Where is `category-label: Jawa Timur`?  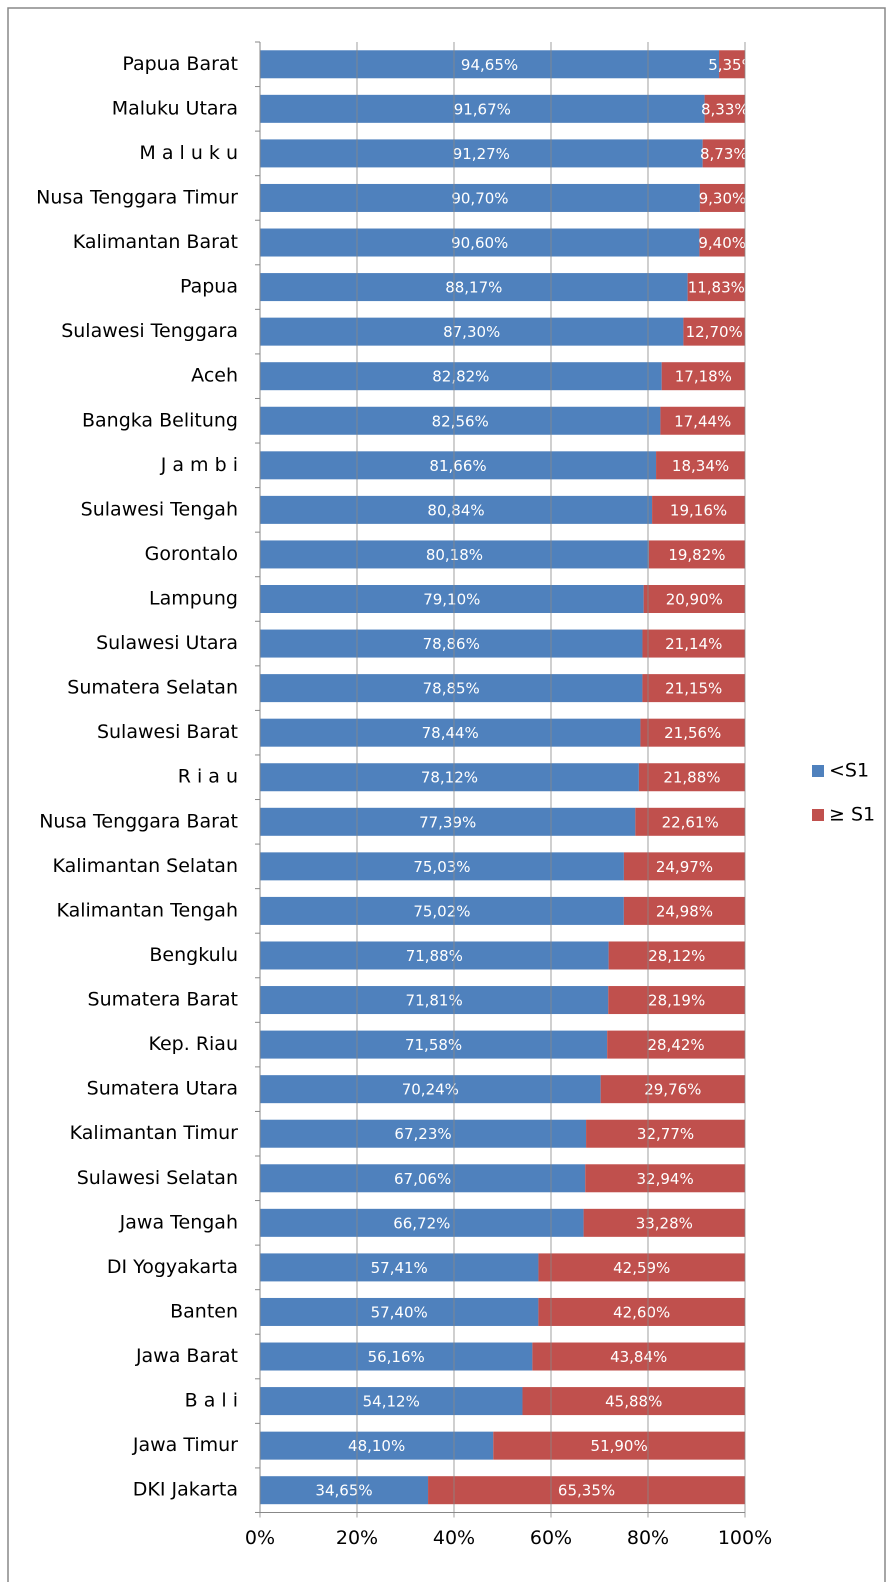 category-label: Jawa Timur is located at coordinates (185, 1445).